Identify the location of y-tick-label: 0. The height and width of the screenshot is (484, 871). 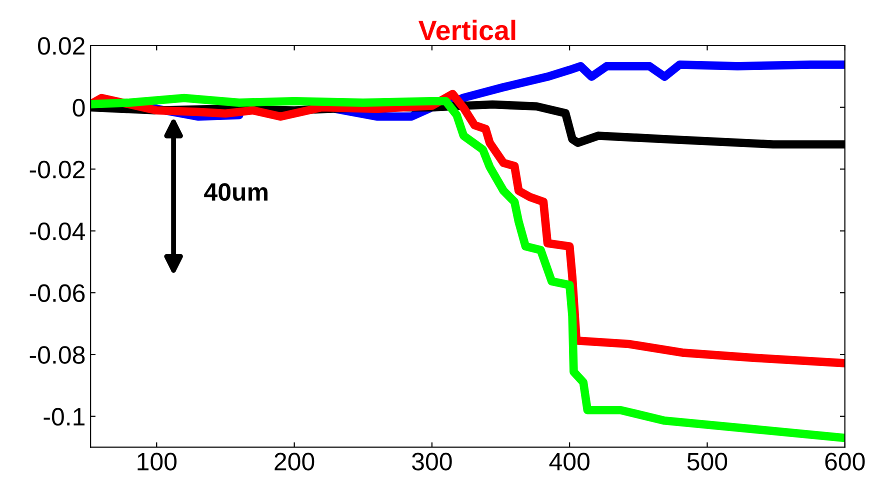
(78, 107).